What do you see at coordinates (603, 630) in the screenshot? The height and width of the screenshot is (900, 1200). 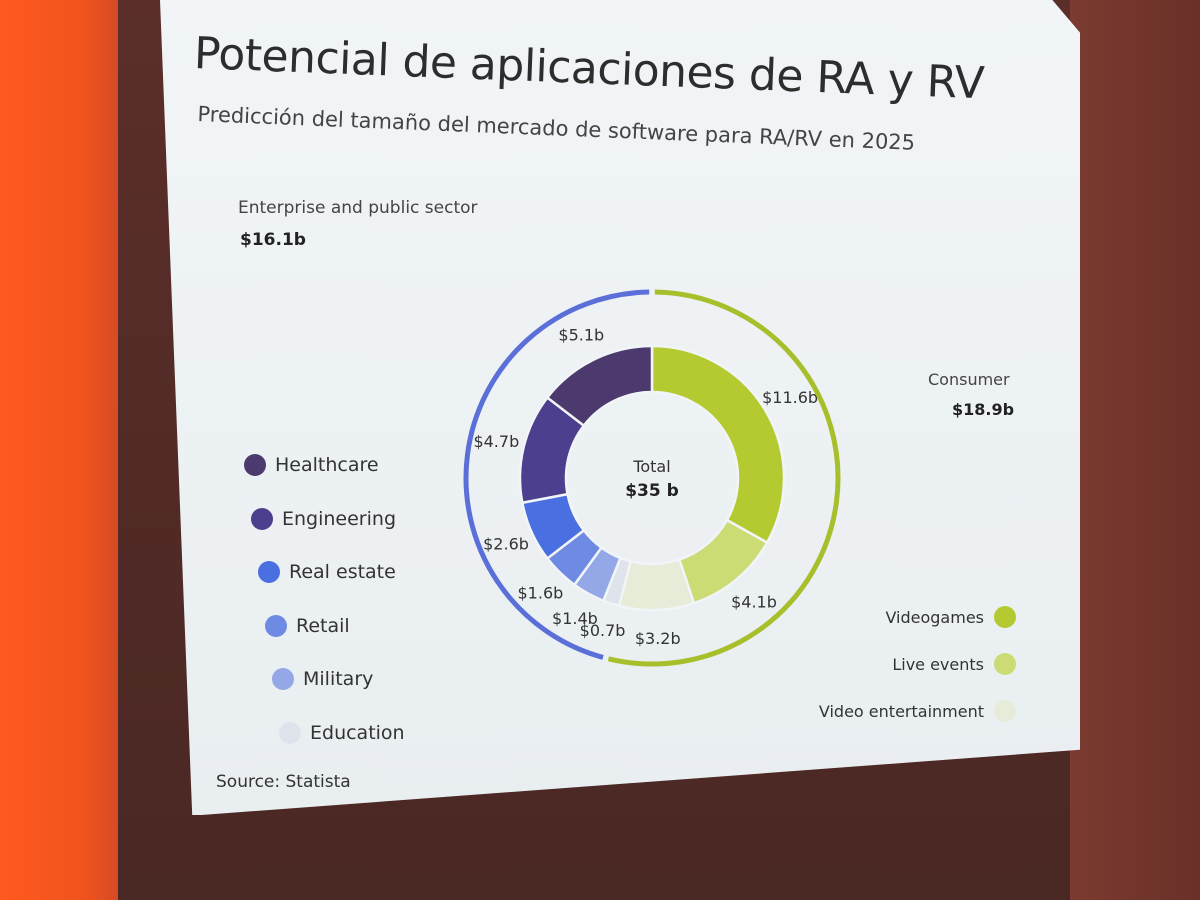 I see `value-label-education: $0.7b` at bounding box center [603, 630].